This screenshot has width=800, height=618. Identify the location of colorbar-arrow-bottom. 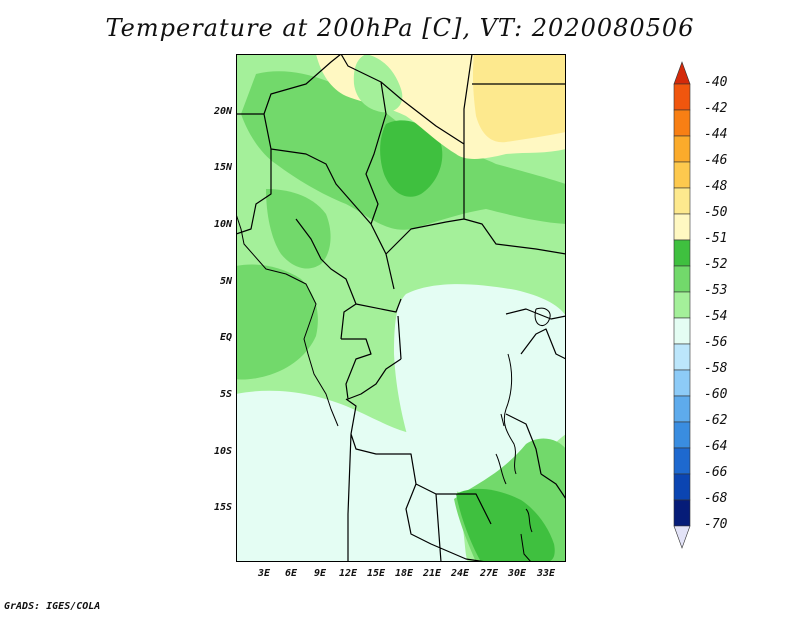
(682, 537).